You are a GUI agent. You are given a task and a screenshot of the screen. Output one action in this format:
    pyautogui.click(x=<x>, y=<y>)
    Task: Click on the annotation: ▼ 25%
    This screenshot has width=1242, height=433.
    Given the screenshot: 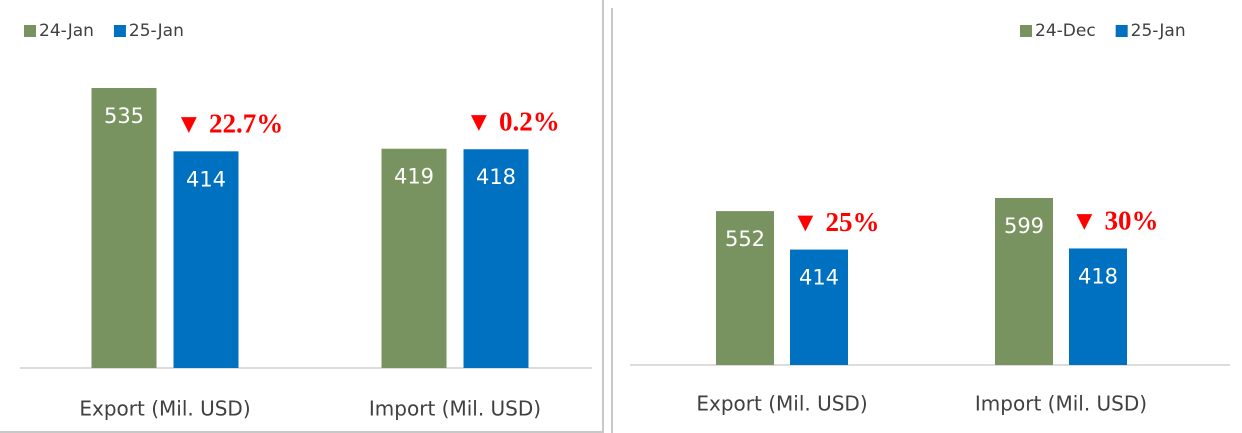 What is the action you would take?
    pyautogui.click(x=835, y=222)
    